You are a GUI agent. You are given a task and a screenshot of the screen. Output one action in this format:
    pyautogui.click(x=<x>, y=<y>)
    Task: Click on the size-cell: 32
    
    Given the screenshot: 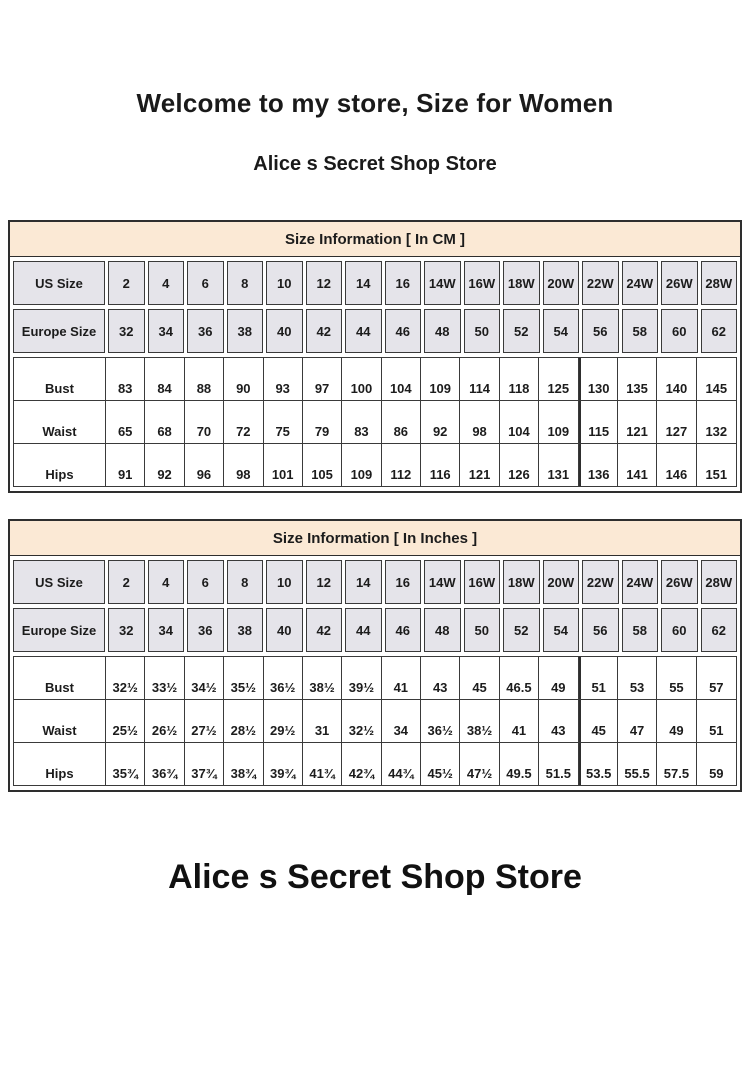 What is the action you would take?
    pyautogui.click(x=126, y=331)
    